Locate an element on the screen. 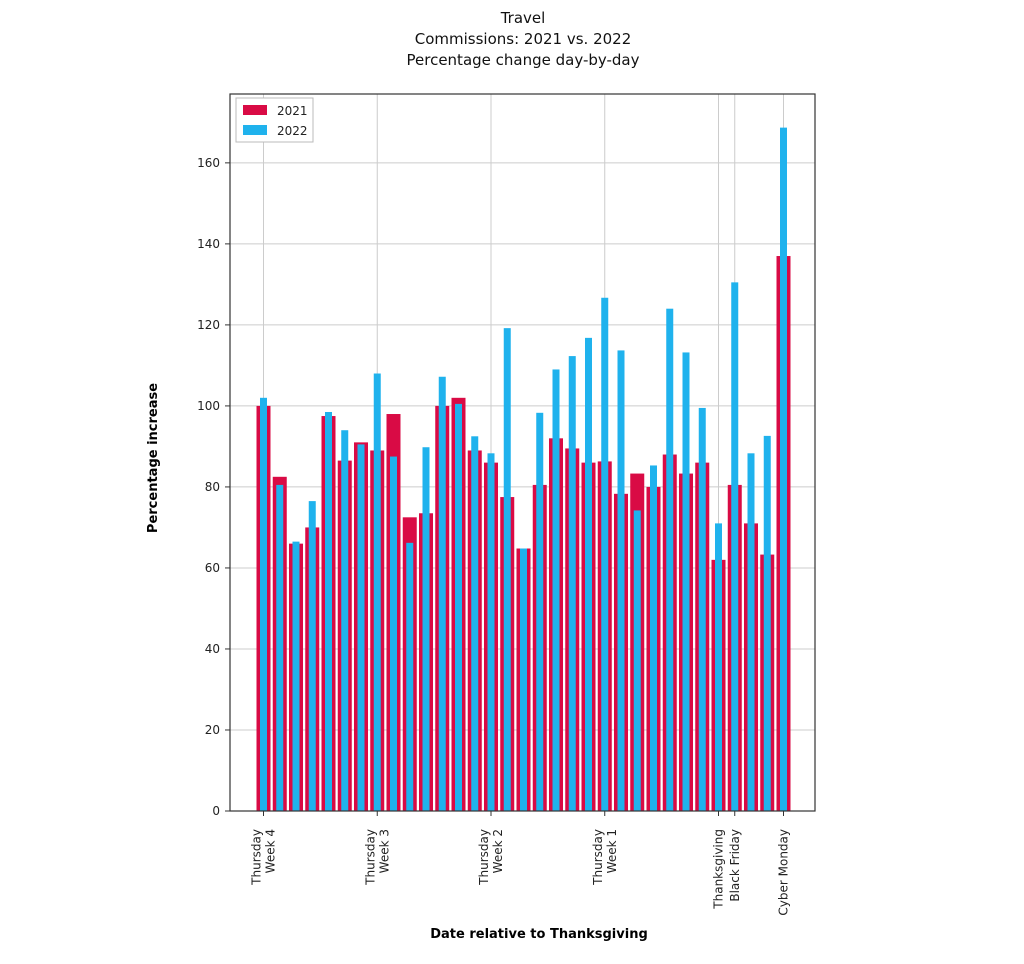 This screenshot has height=964, width=1024. legend-label-2022: 2022 is located at coordinates (292, 131).